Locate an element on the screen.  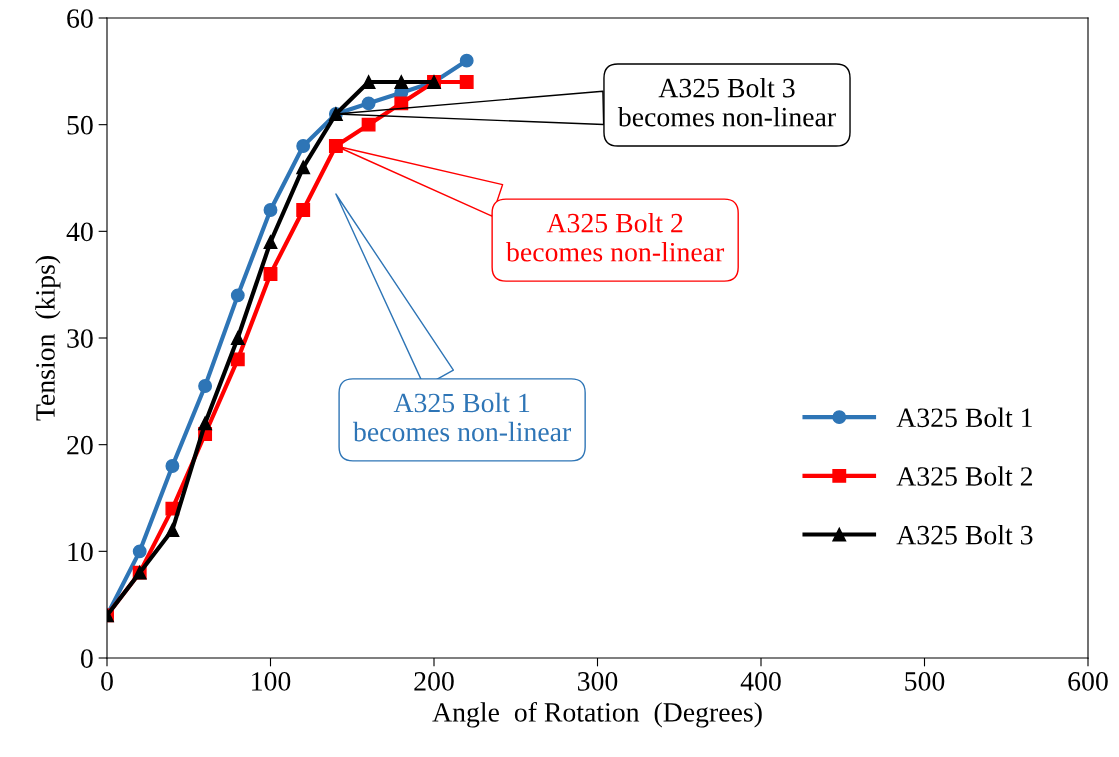
annotation: A325 Bolt 1 becomes non-linear is located at coordinates (462, 417).